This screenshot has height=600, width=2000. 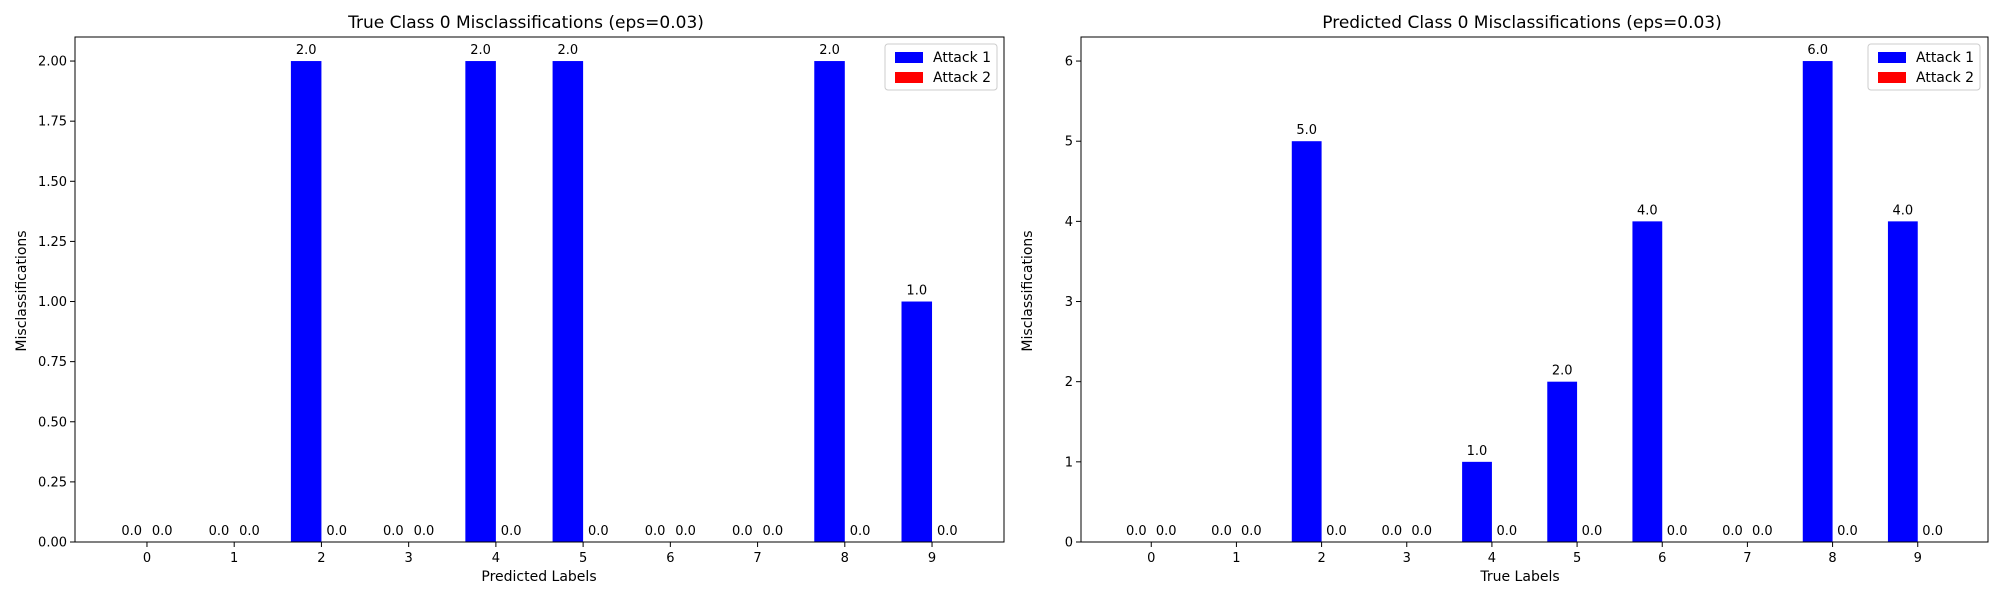 I want to click on y-tick-label: 1.25, so click(x=52, y=242).